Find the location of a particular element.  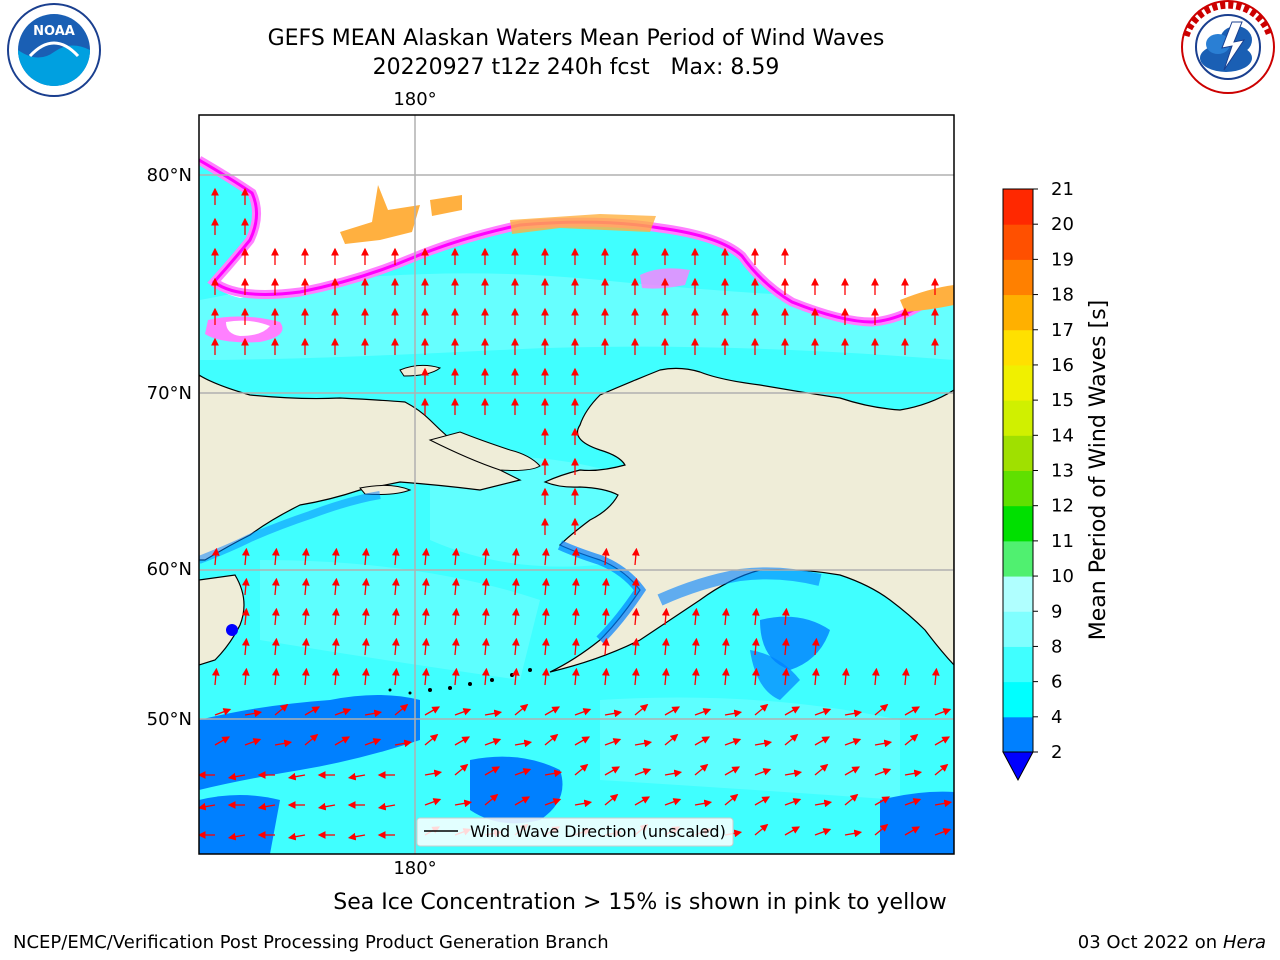

legend-label: Wind Wave Direction (unscaled) is located at coordinates (598, 831).